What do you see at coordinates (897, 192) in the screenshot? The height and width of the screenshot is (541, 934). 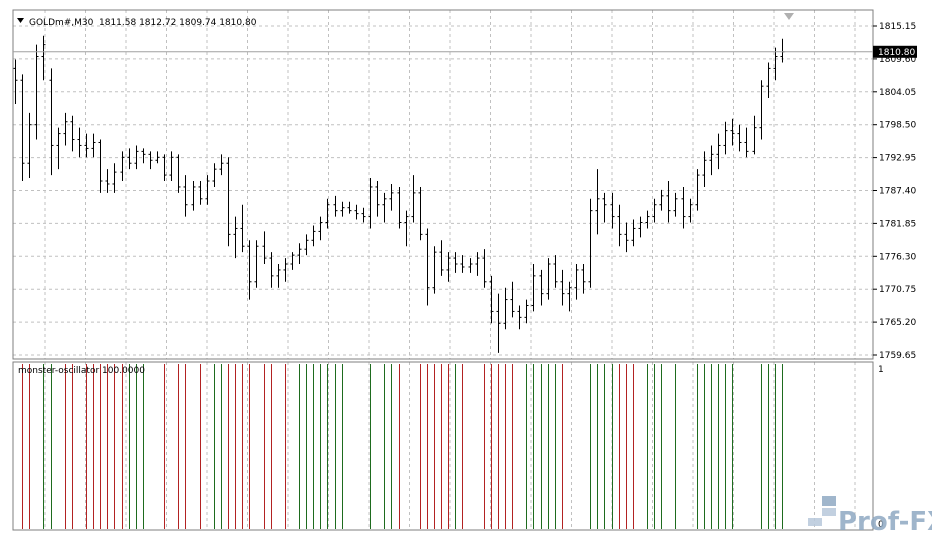 I see `price-tick-label: 1787.40` at bounding box center [897, 192].